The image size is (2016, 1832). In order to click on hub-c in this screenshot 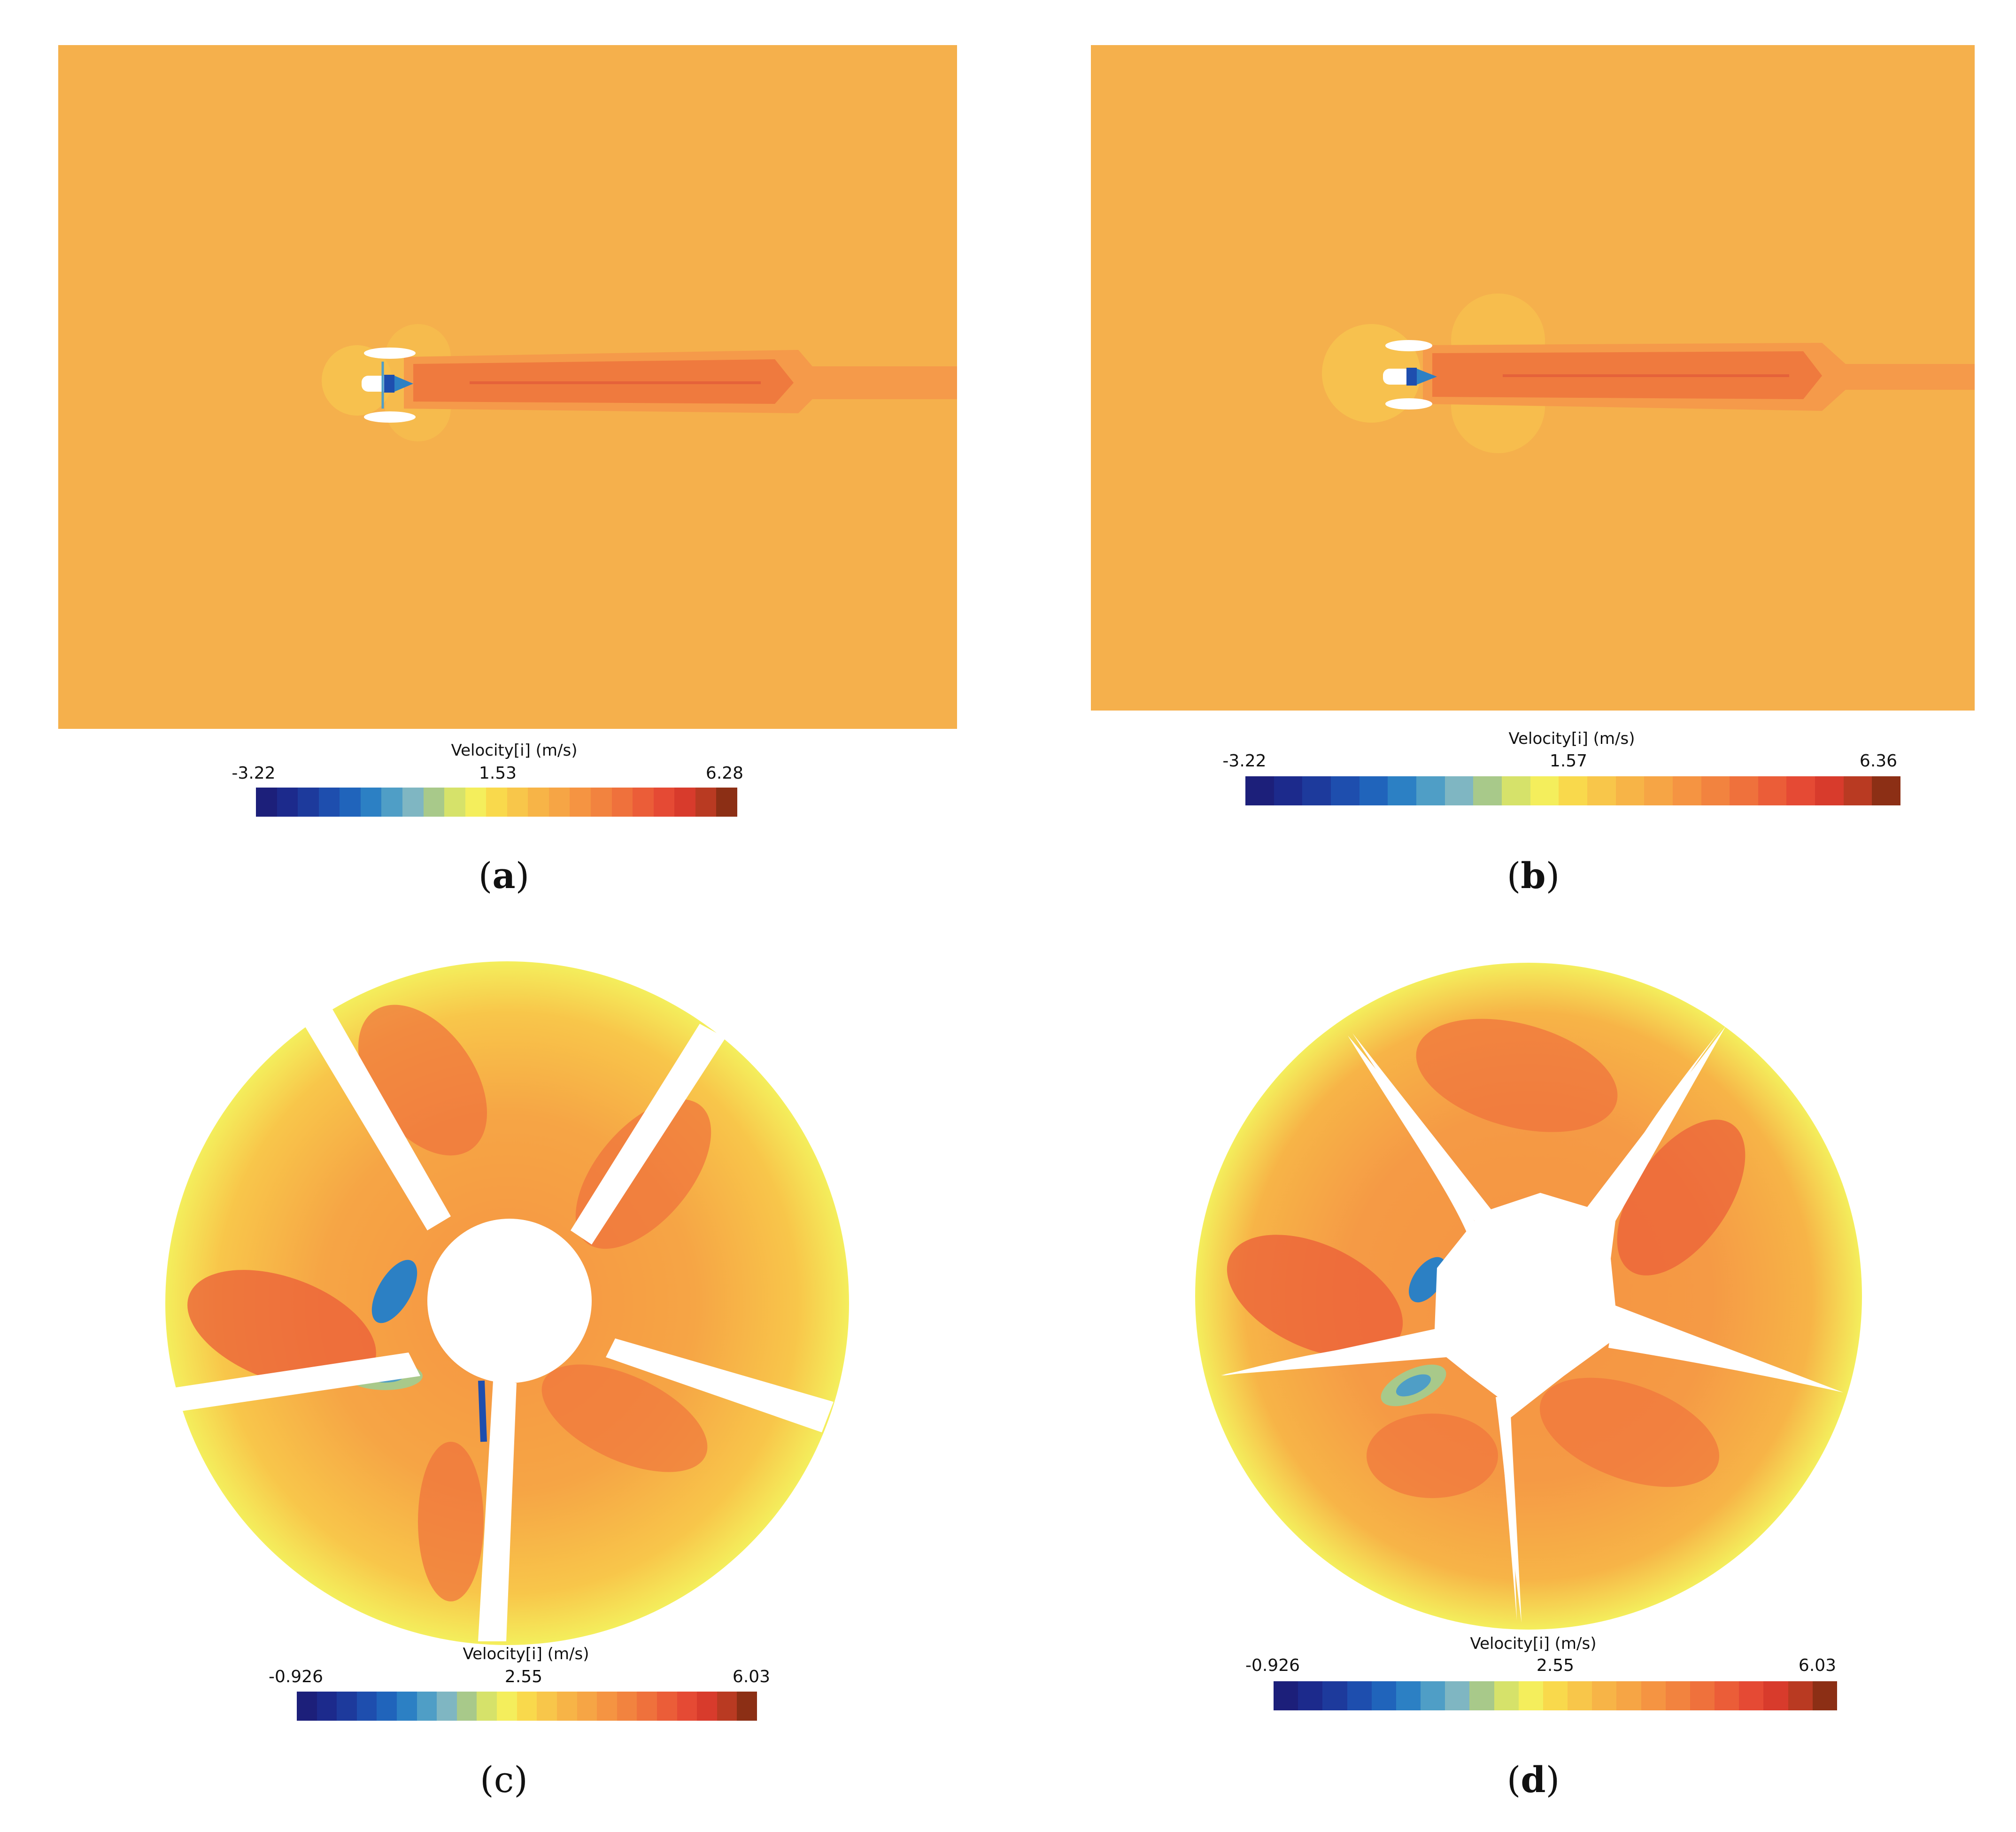, I will do `click(509, 1301)`.